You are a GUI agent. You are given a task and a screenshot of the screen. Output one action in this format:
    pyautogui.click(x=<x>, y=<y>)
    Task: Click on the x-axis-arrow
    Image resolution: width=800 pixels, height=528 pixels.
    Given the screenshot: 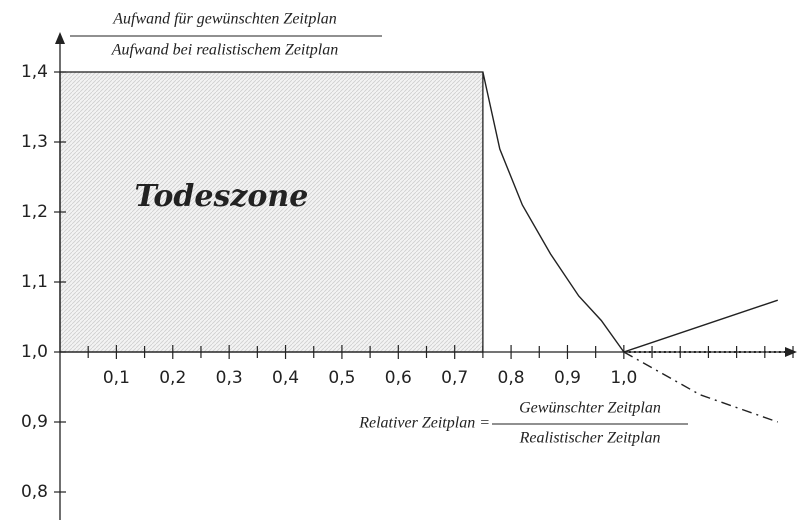 What is the action you would take?
    pyautogui.click(x=791, y=352)
    